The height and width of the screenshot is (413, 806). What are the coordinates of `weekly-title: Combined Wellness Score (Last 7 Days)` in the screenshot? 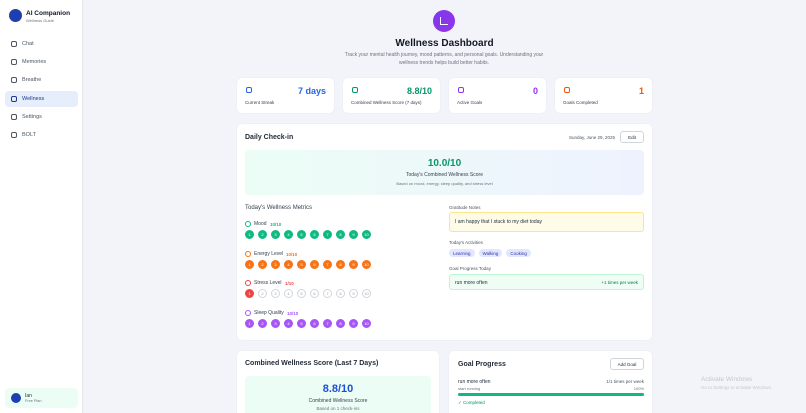 It's located at (312, 363).